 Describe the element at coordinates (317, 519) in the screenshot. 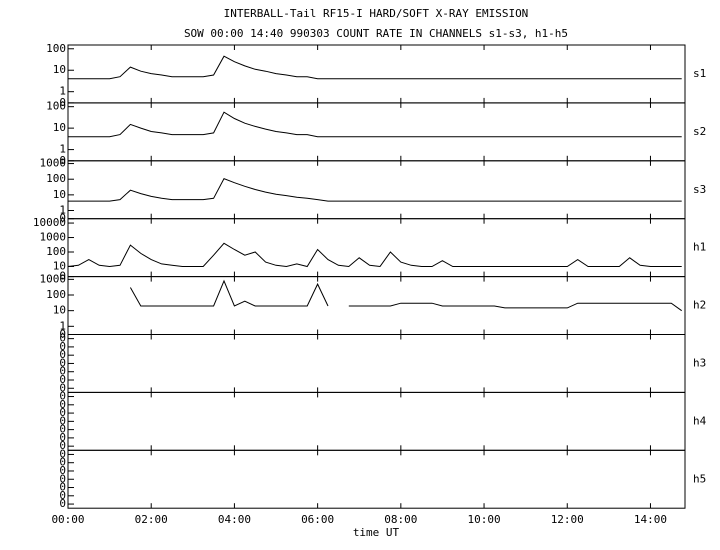

I see `x-tick-label: 06:00` at that location.